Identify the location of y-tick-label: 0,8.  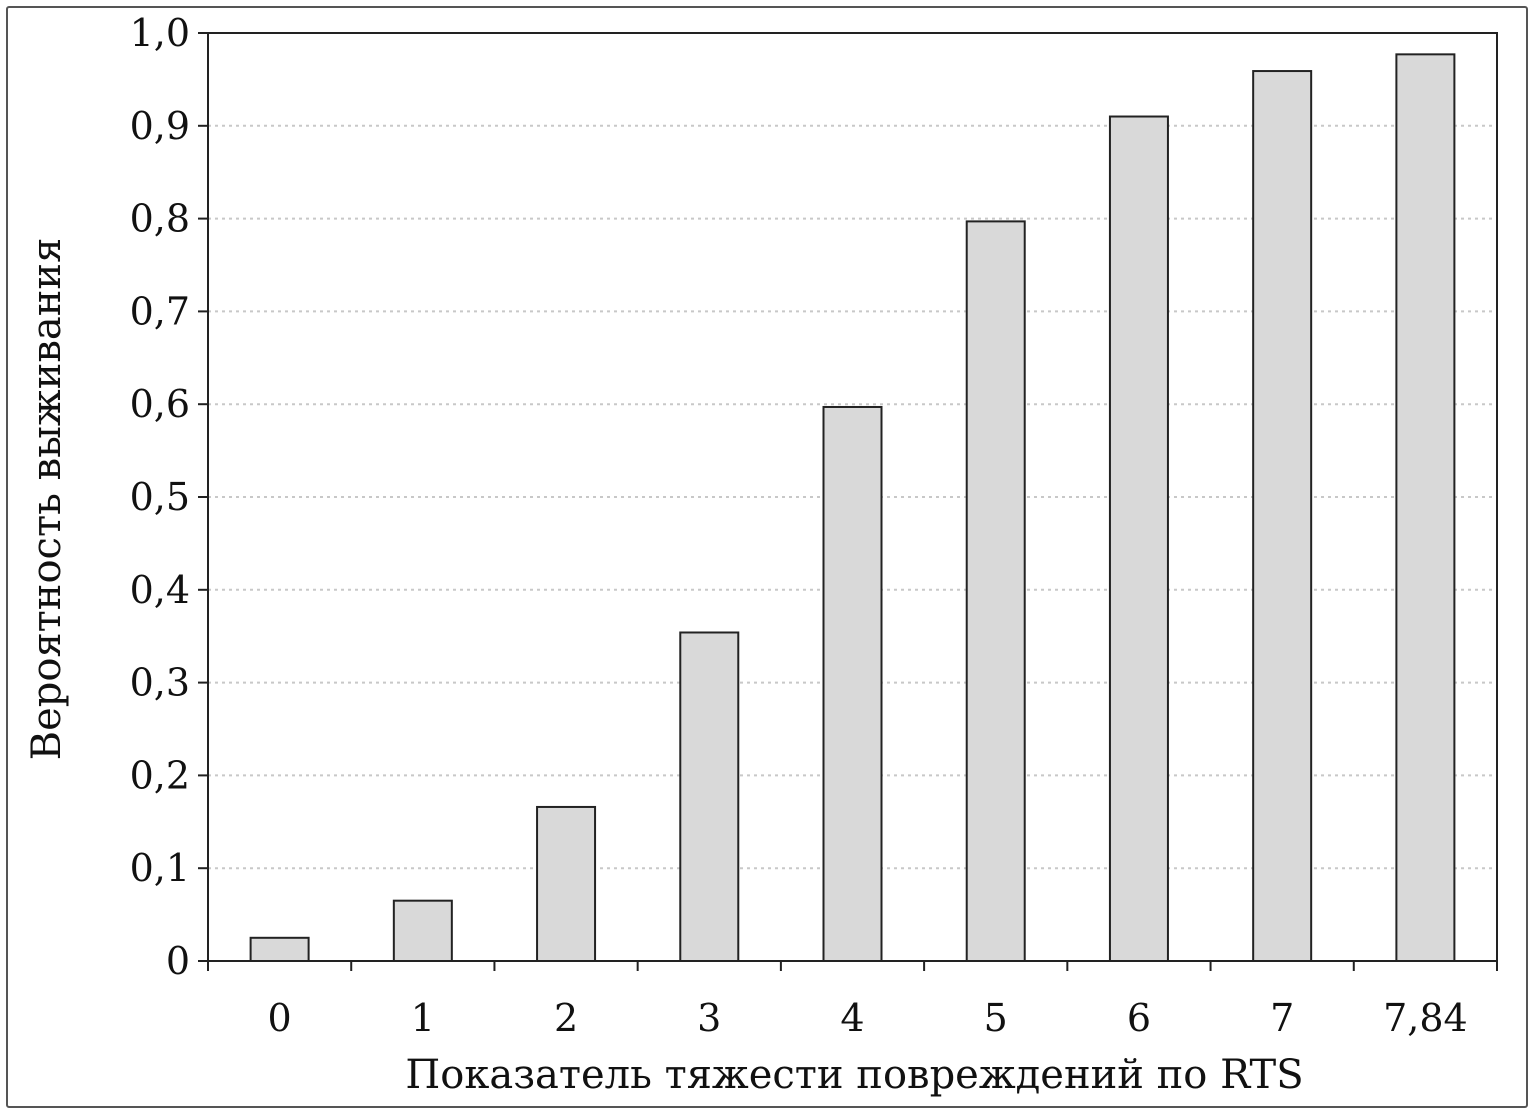
(160, 219).